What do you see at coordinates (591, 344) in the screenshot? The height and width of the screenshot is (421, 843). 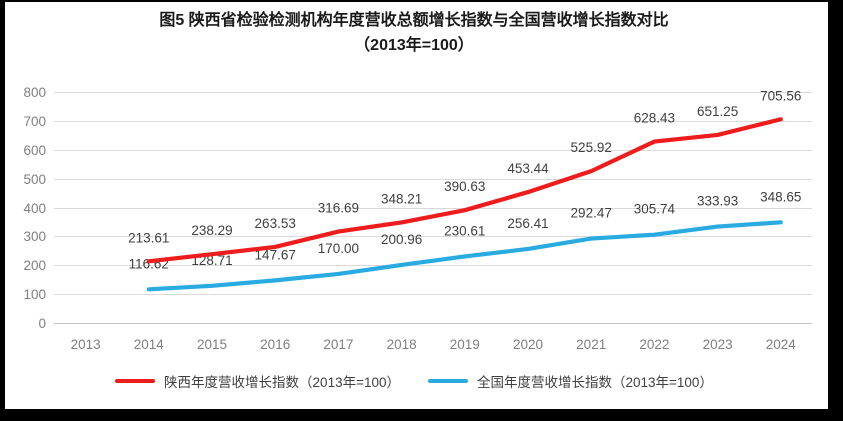 I see `x-tick-label: 2021` at bounding box center [591, 344].